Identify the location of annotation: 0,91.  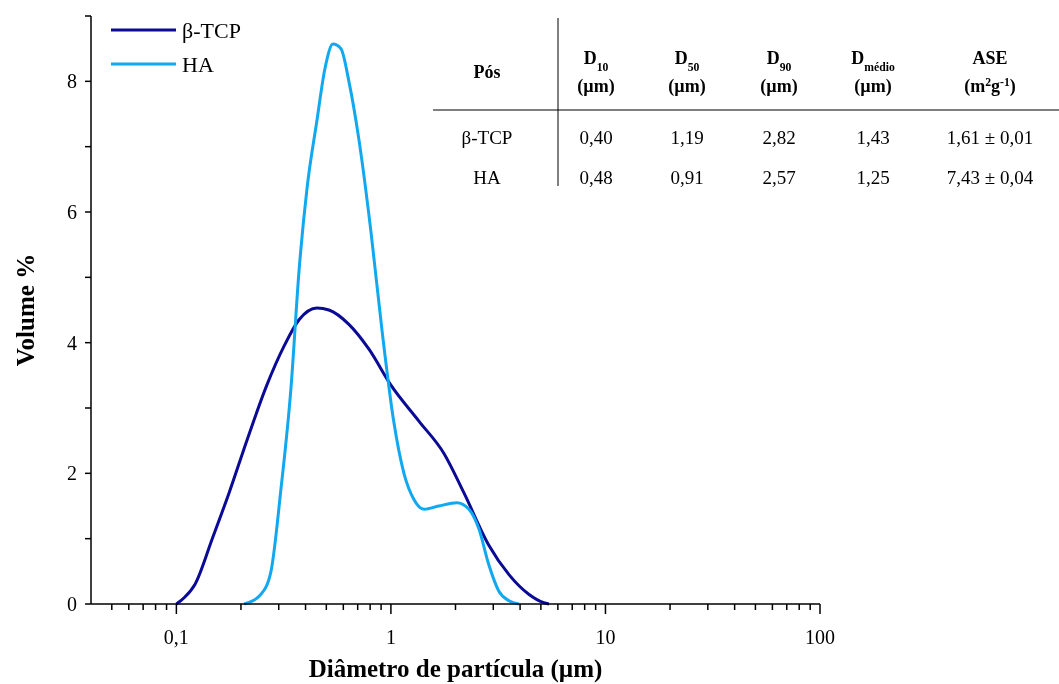
(687, 177).